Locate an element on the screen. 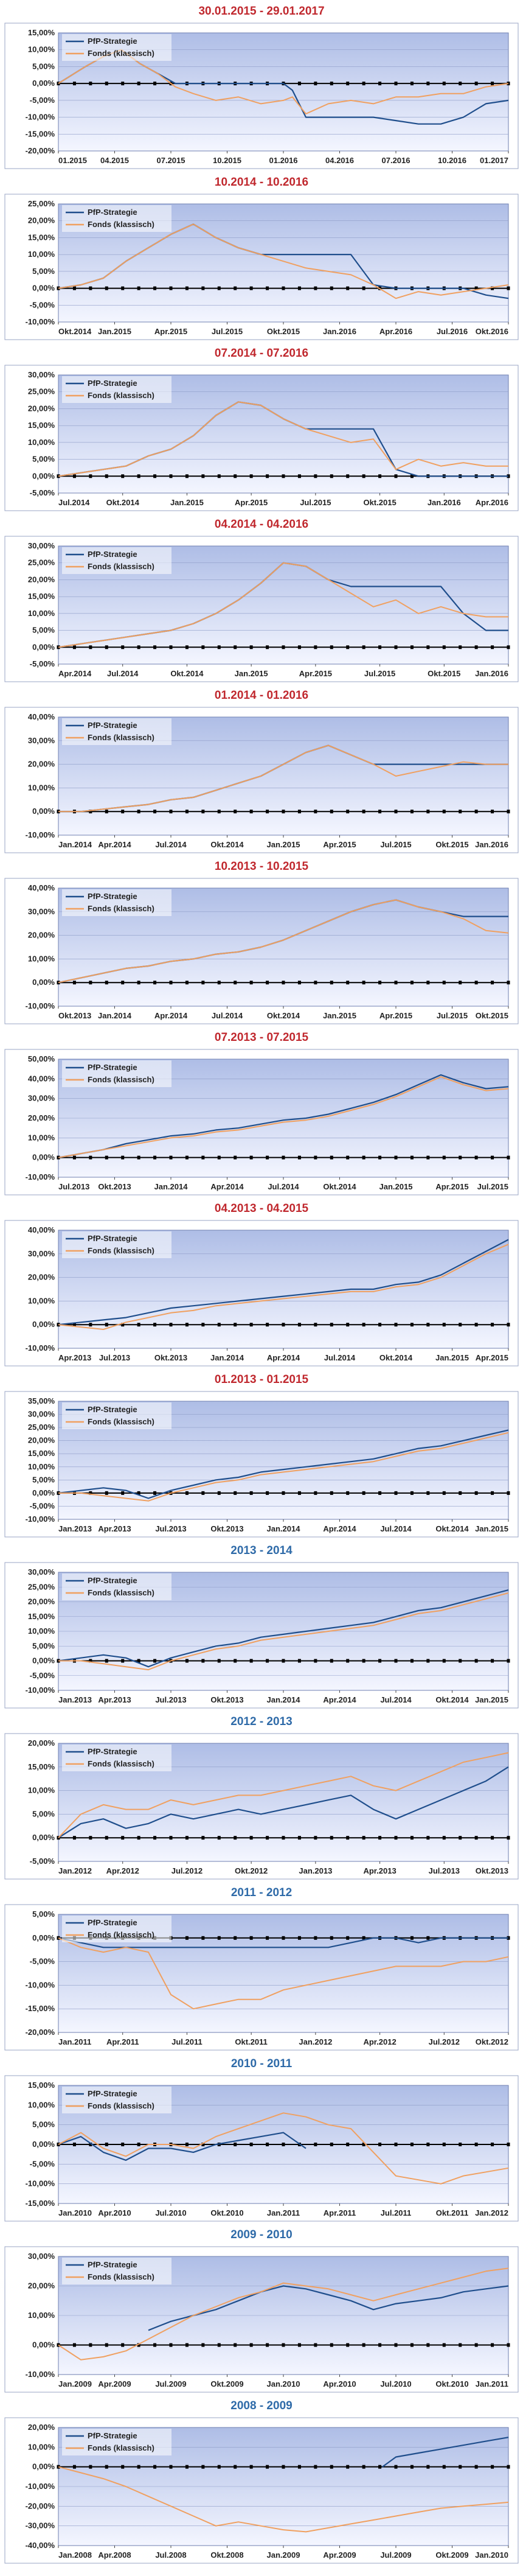  x-tick-label: Jan.2013 is located at coordinates (75, 1699).